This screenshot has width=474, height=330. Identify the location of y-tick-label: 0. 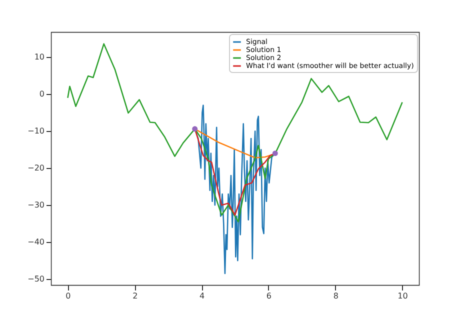
(41, 94).